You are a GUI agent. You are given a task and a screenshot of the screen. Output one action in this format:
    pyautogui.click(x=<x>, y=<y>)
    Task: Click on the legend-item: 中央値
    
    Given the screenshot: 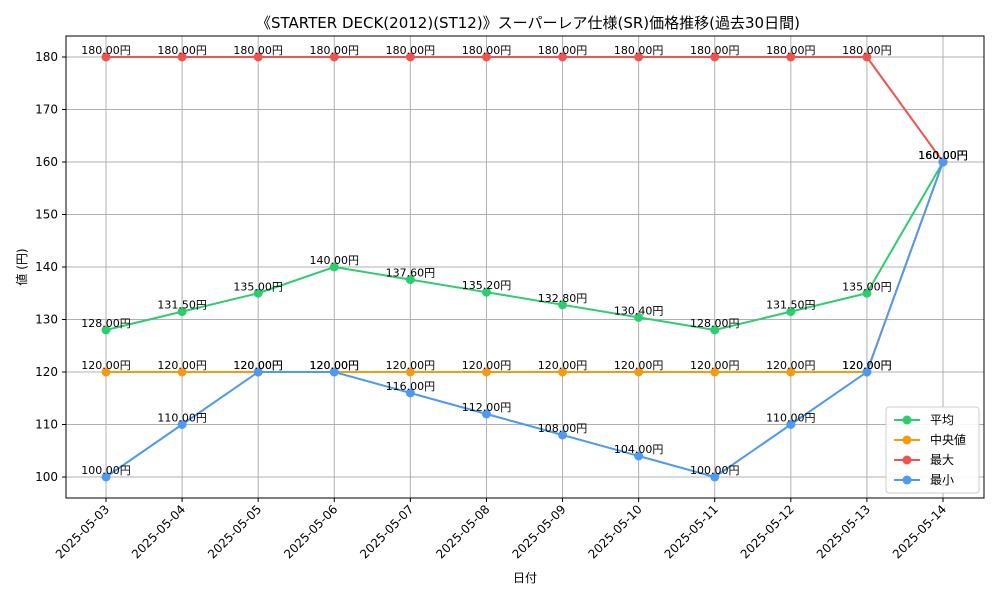 What is the action you would take?
    pyautogui.click(x=930, y=439)
    